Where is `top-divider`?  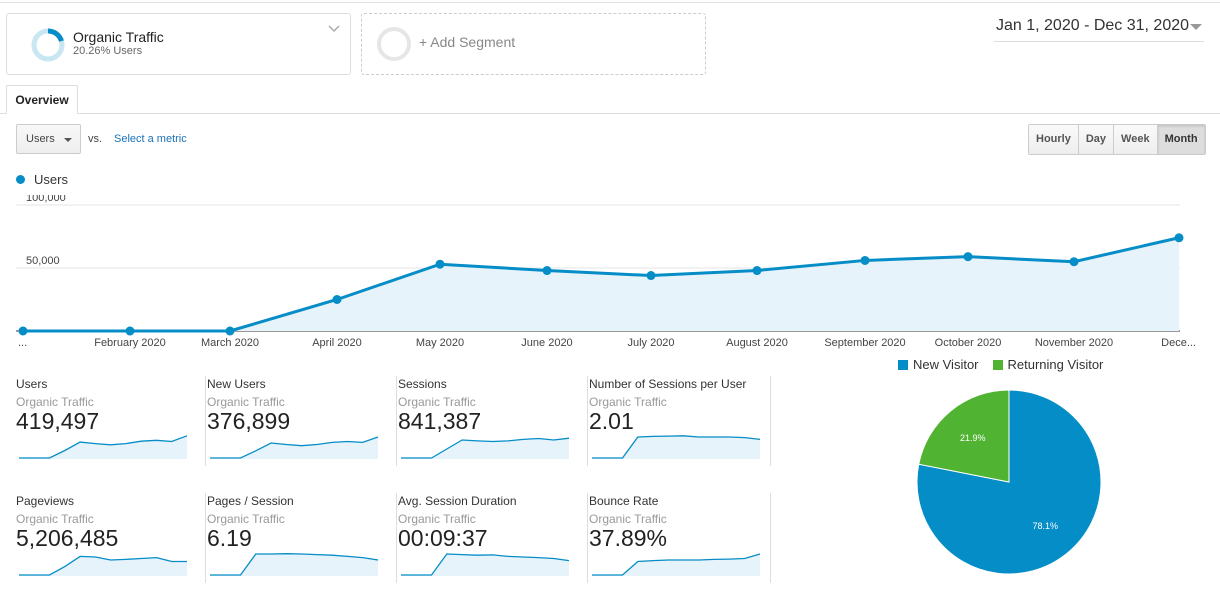
top-divider is located at coordinates (610, 2).